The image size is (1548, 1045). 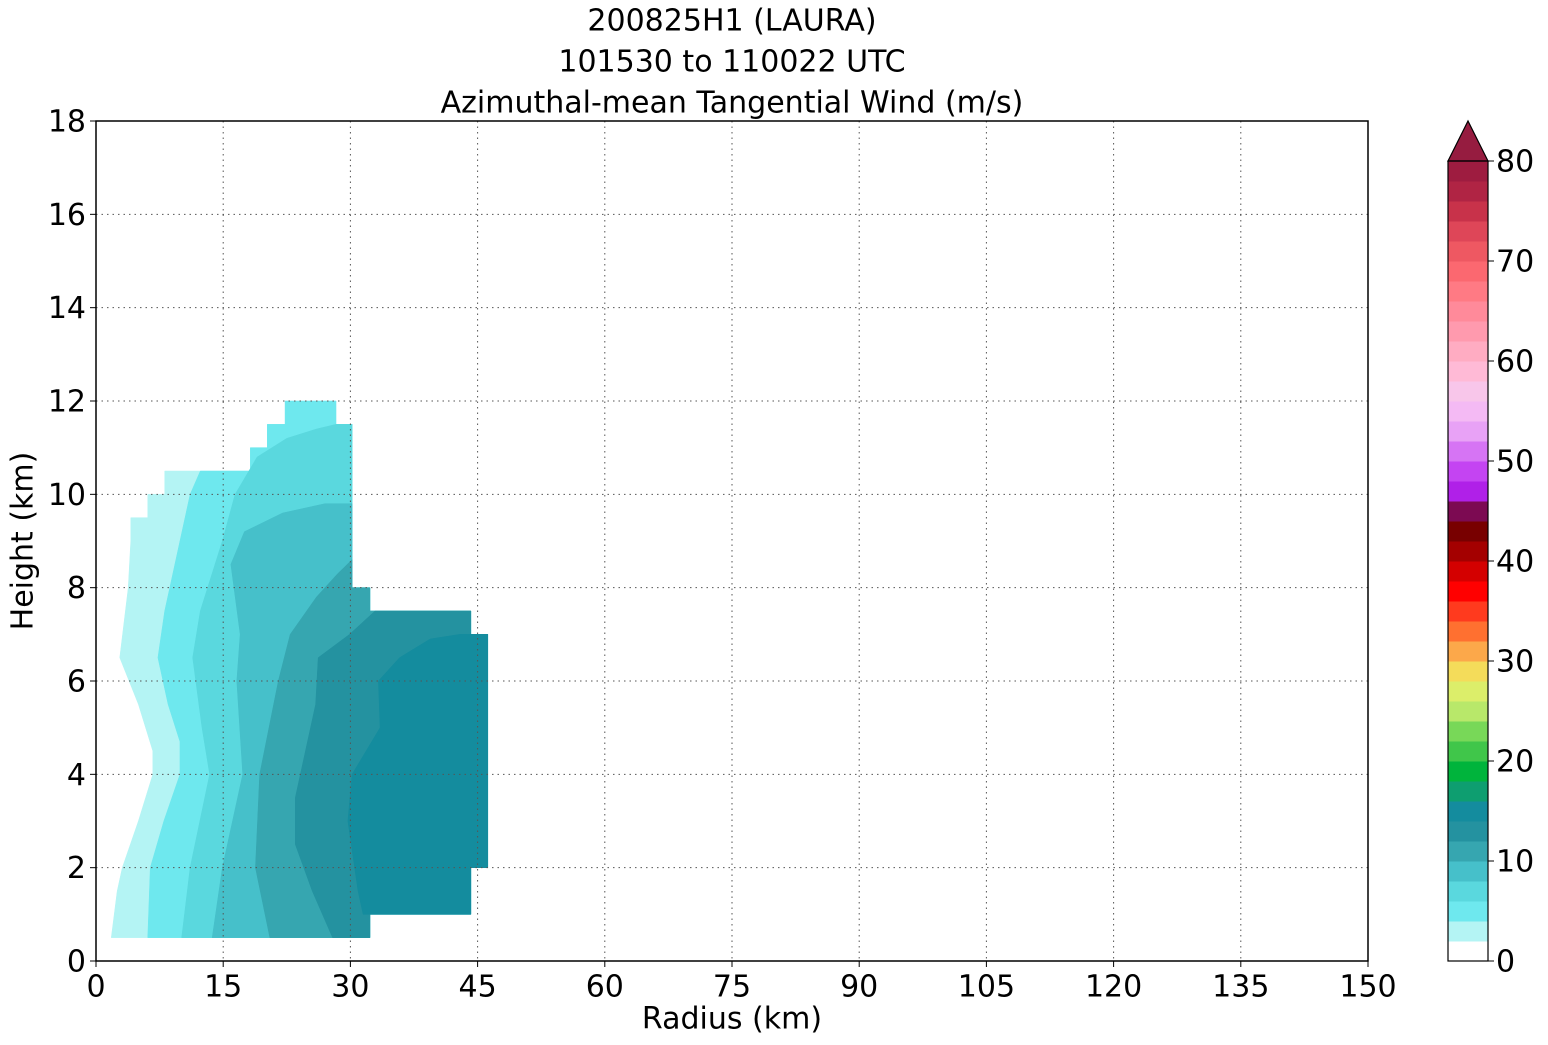 I want to click on x-tick-label: 60, so click(x=605, y=987).